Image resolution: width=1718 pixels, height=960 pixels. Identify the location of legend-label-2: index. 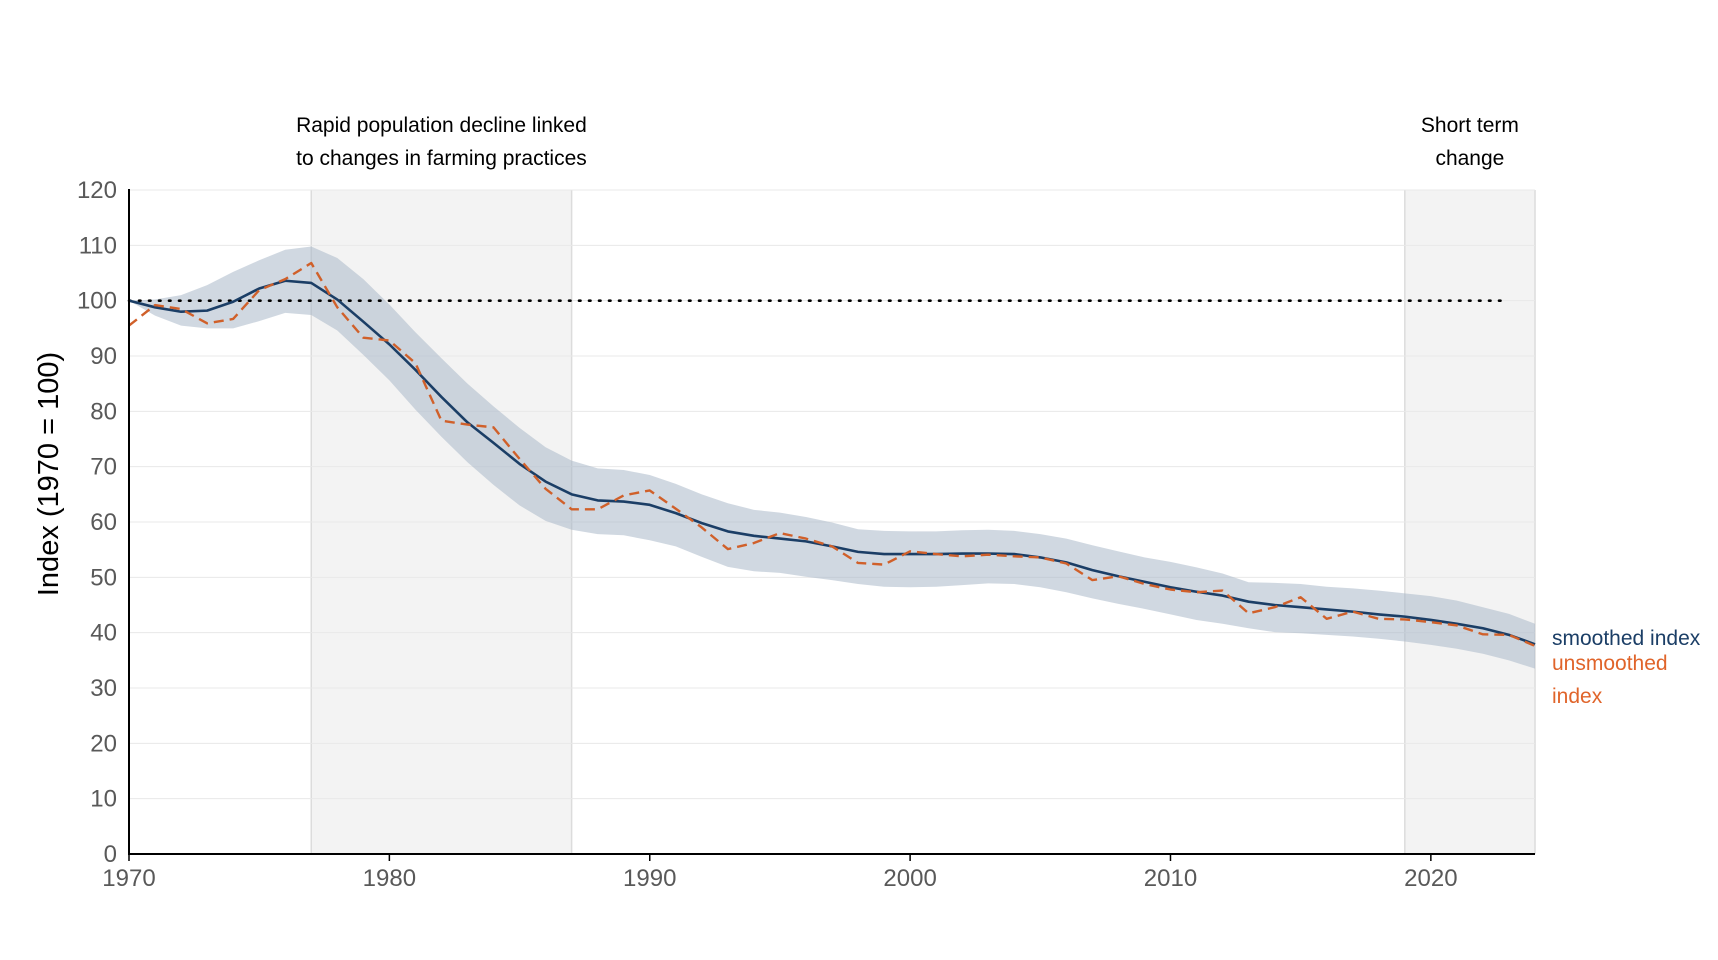
(1577, 696).